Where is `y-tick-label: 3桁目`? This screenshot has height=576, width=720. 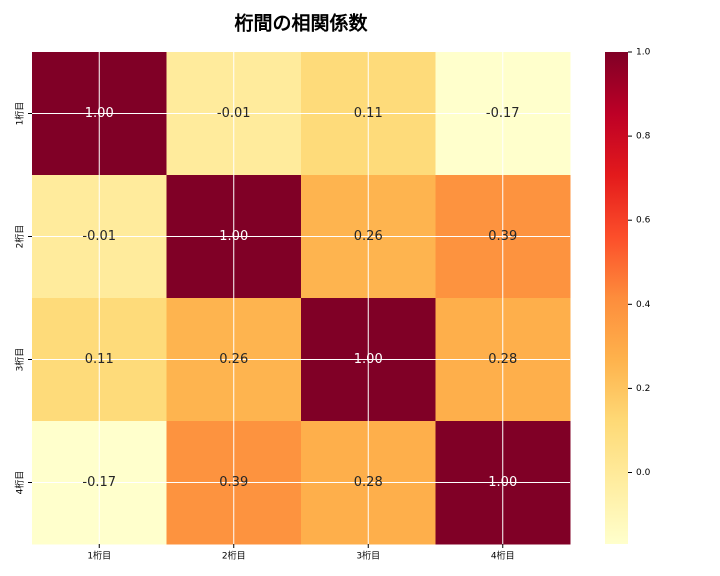
y-tick-label: 3桁目 is located at coordinates (20, 360).